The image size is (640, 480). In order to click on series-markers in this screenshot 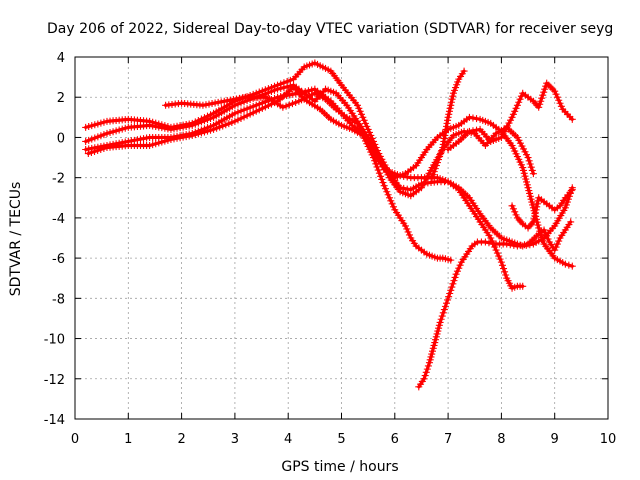, I will do `click(542, 209)`.